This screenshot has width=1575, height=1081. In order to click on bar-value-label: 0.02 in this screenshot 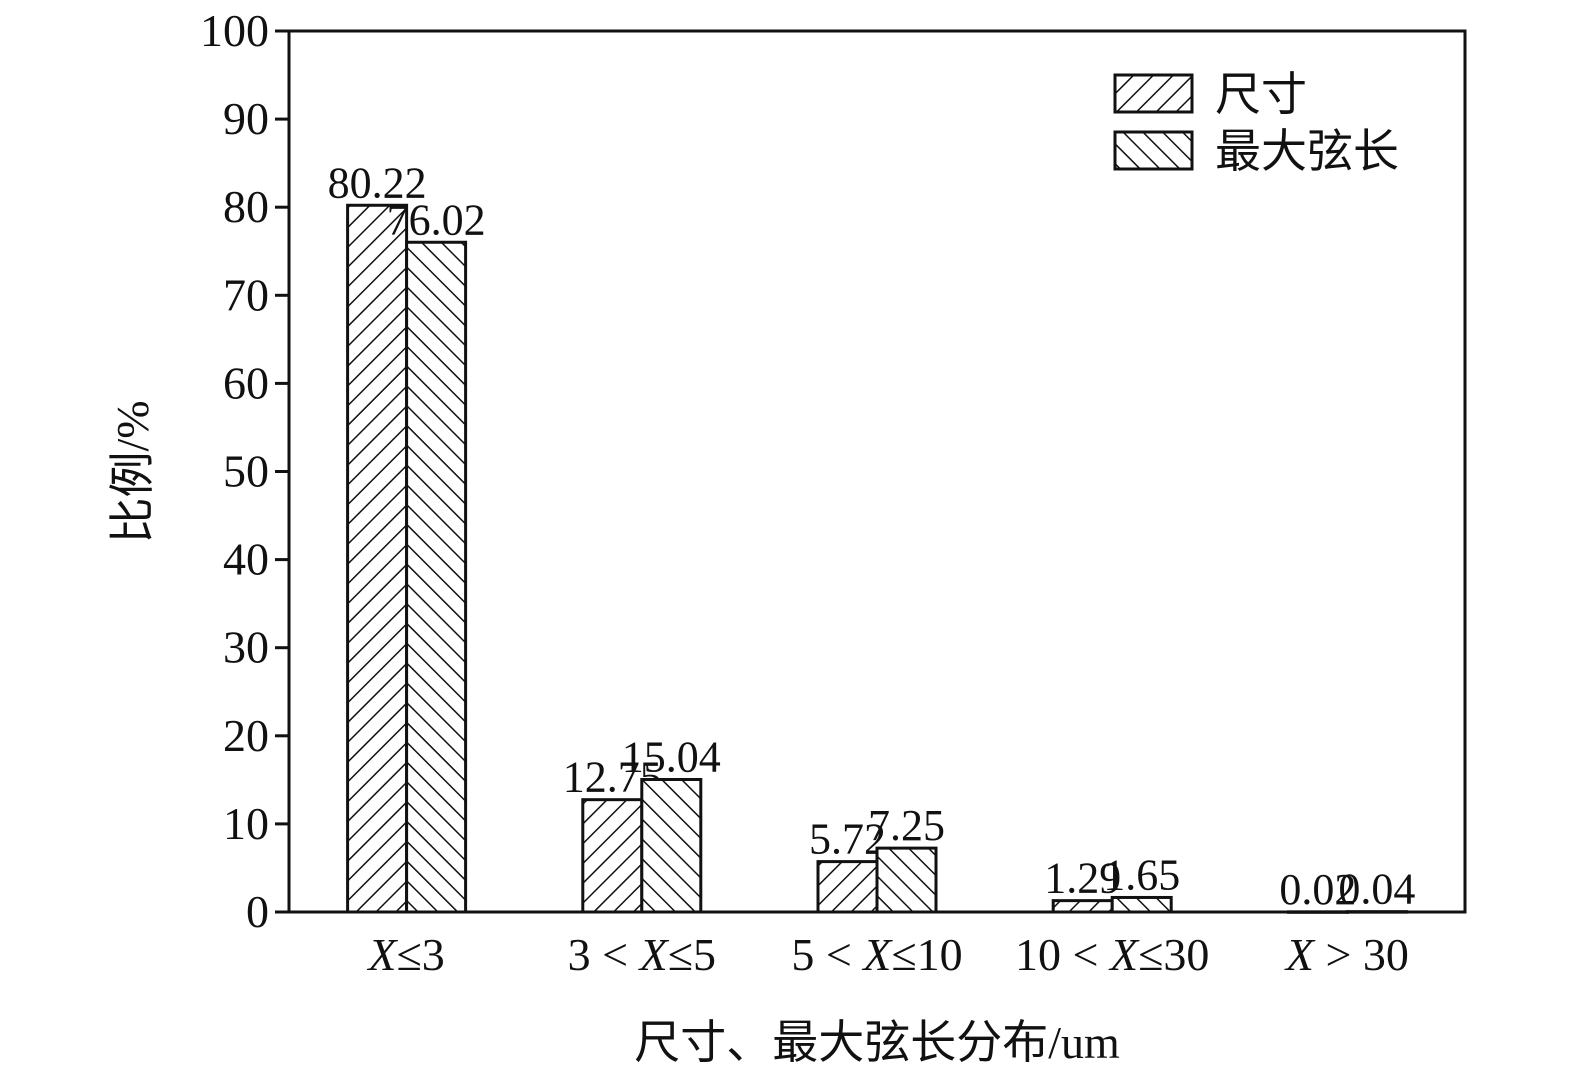, I will do `click(1317, 889)`.